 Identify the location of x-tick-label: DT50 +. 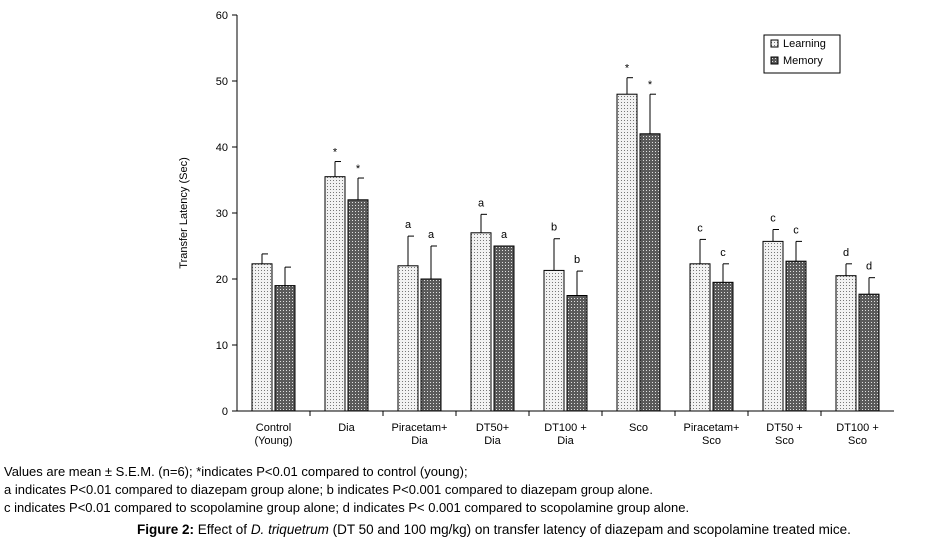
(784, 428).